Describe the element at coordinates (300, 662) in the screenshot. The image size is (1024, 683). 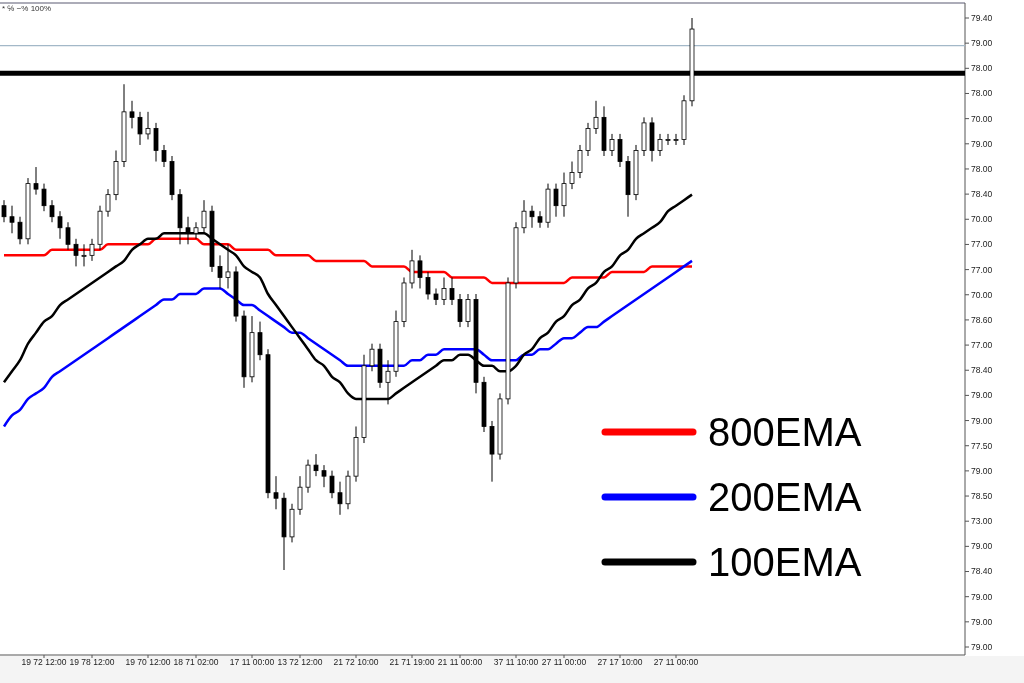
I see `x-tick-label: 13 72 12:00` at that location.